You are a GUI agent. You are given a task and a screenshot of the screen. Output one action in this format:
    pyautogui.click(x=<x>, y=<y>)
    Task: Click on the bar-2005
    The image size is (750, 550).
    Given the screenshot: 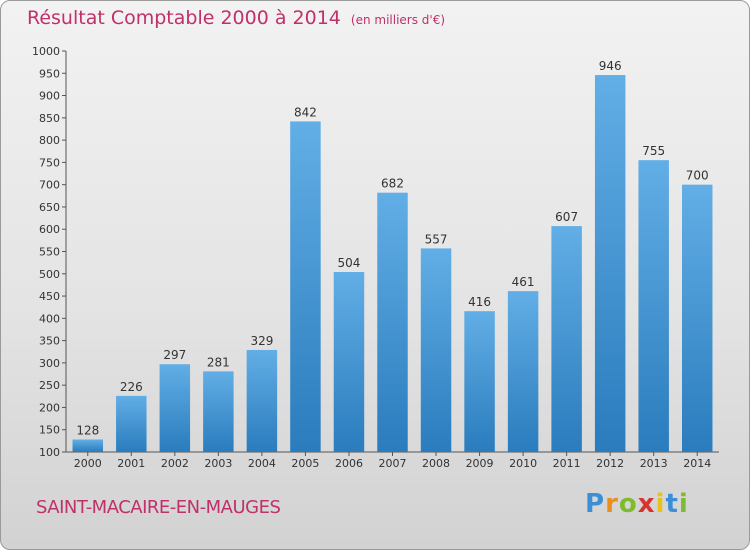 What is the action you would take?
    pyautogui.click(x=305, y=287)
    